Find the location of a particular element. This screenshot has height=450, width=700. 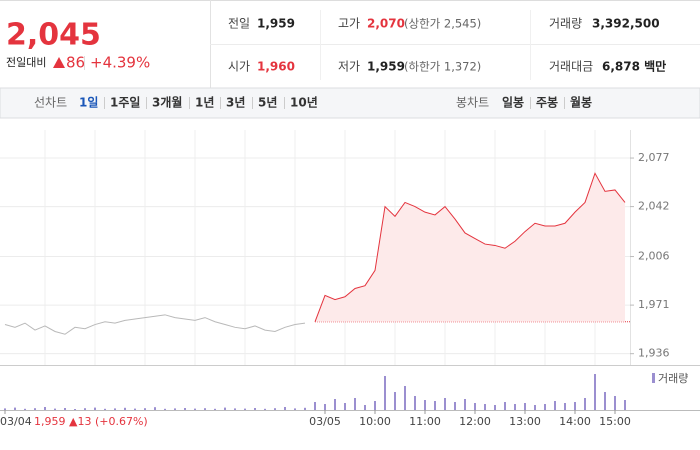

tab: 1일 is located at coordinates (88, 103).